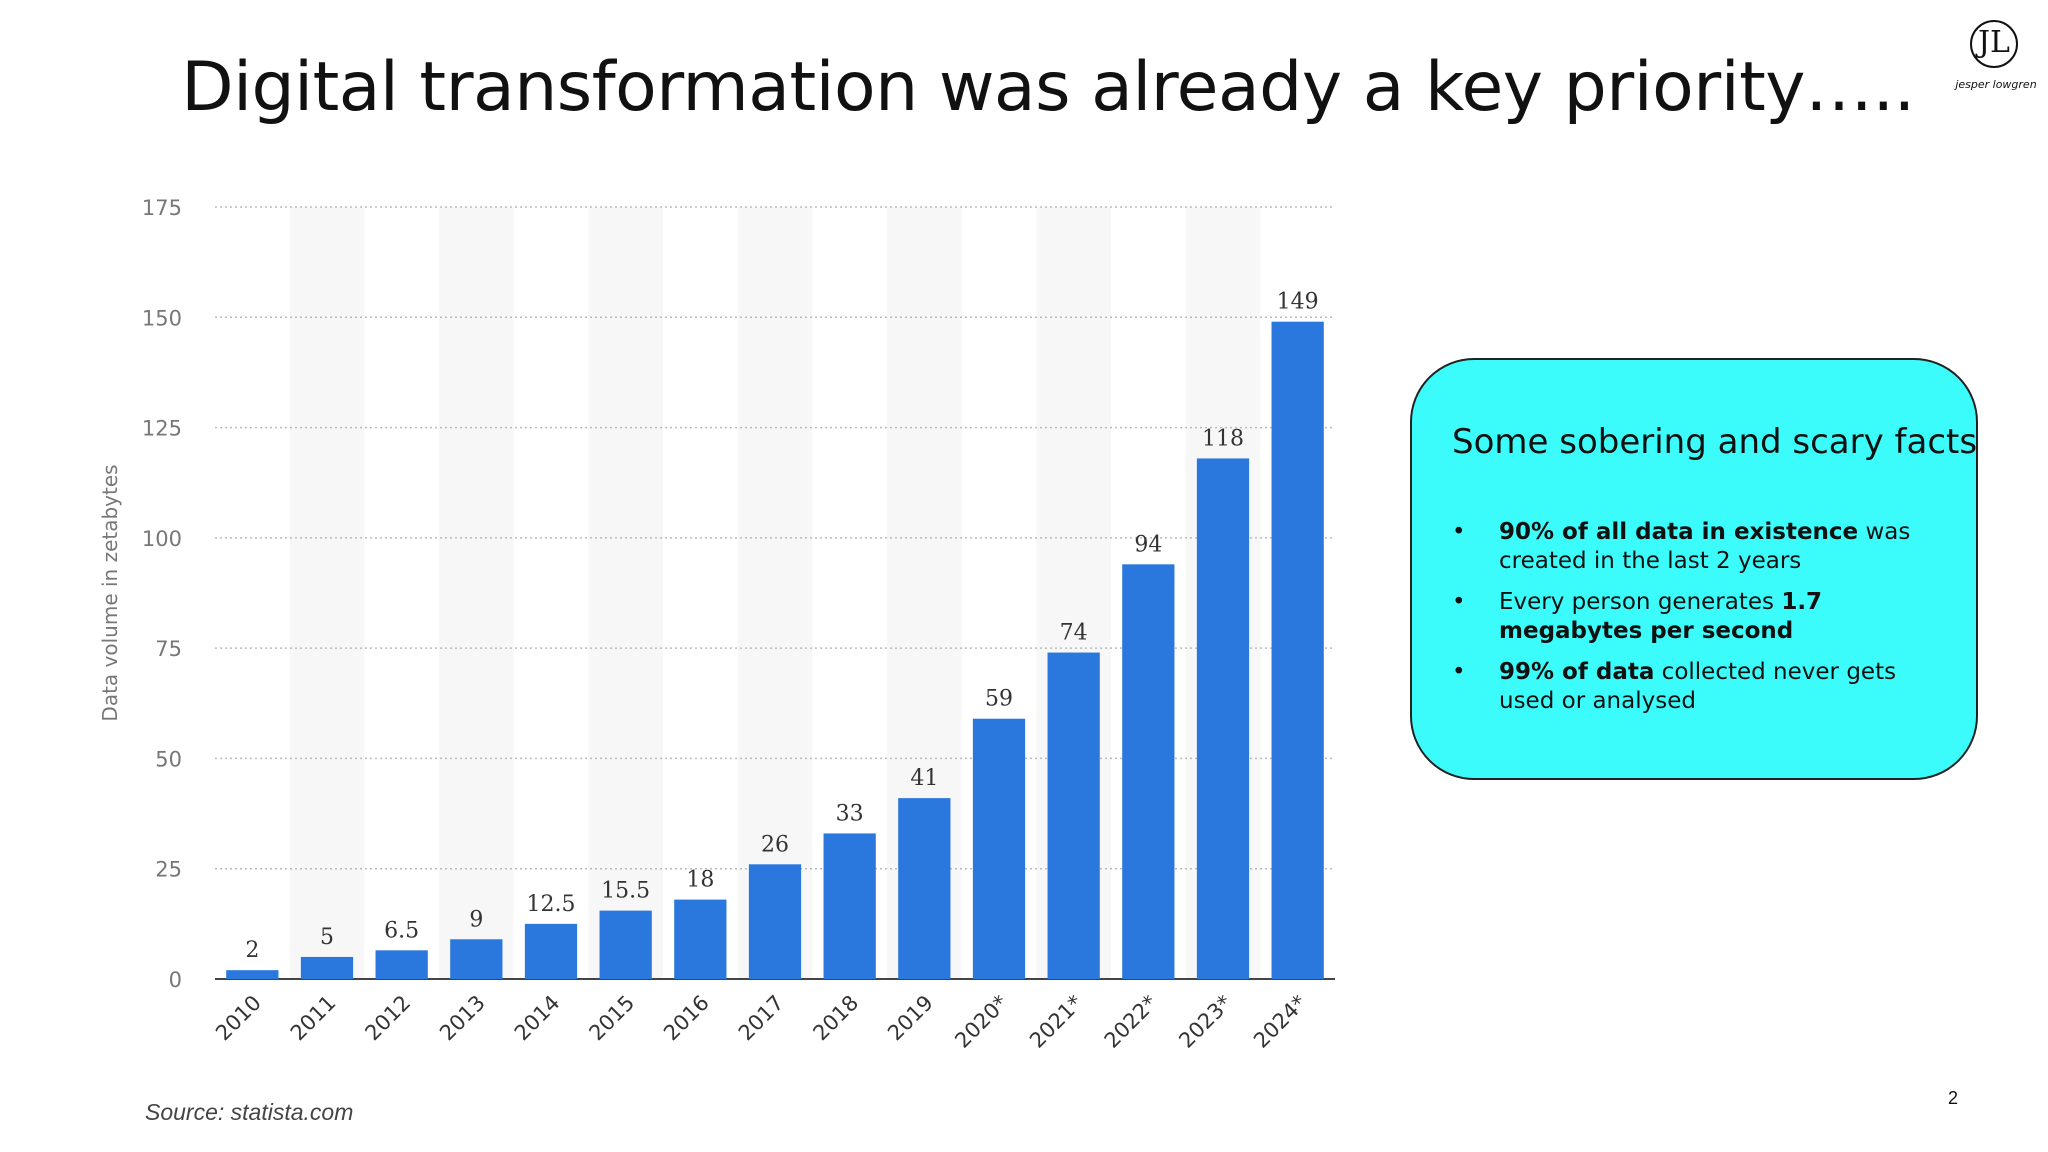  What do you see at coordinates (162, 429) in the screenshot?
I see `y-tick-label: 125` at bounding box center [162, 429].